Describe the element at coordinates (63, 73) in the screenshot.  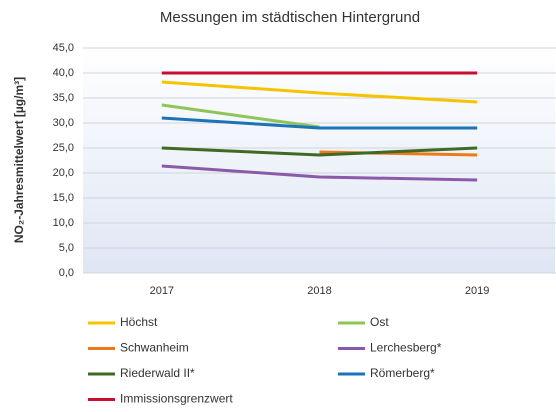
I see `y-tick-label: 40,0` at that location.